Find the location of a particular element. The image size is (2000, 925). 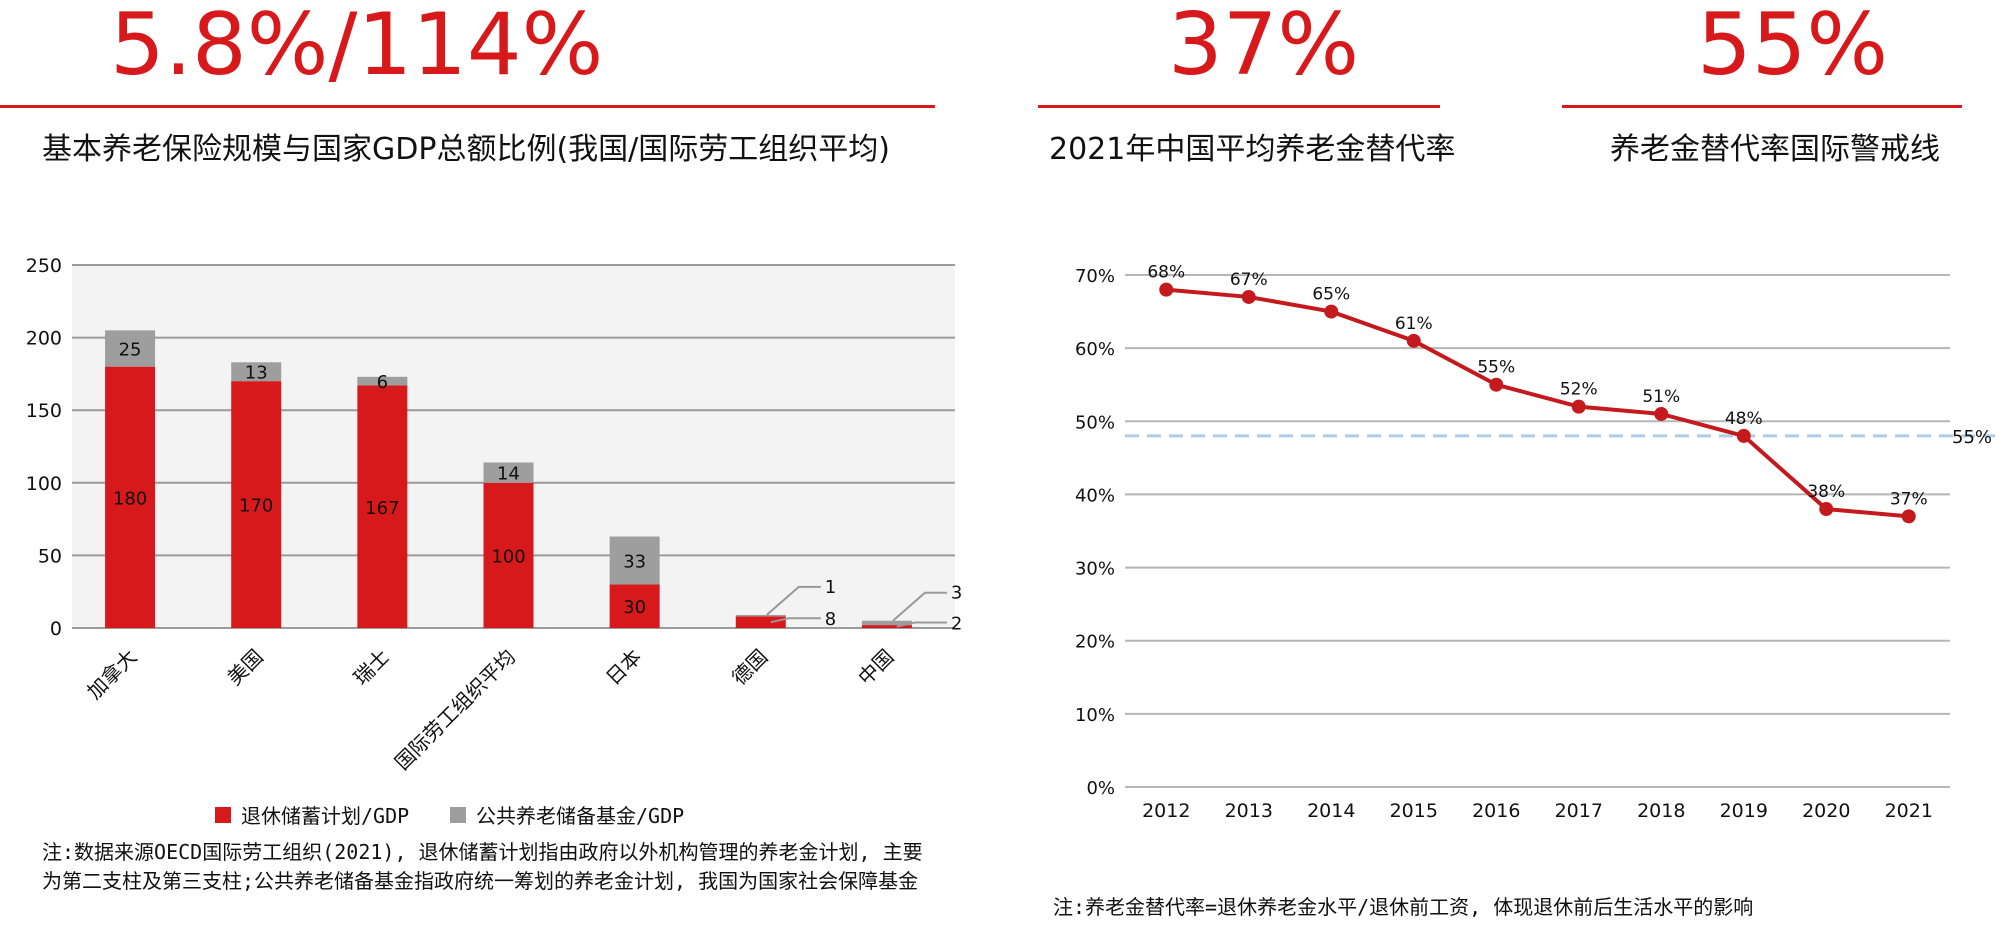

x-tick-label: 2017 is located at coordinates (1579, 811).